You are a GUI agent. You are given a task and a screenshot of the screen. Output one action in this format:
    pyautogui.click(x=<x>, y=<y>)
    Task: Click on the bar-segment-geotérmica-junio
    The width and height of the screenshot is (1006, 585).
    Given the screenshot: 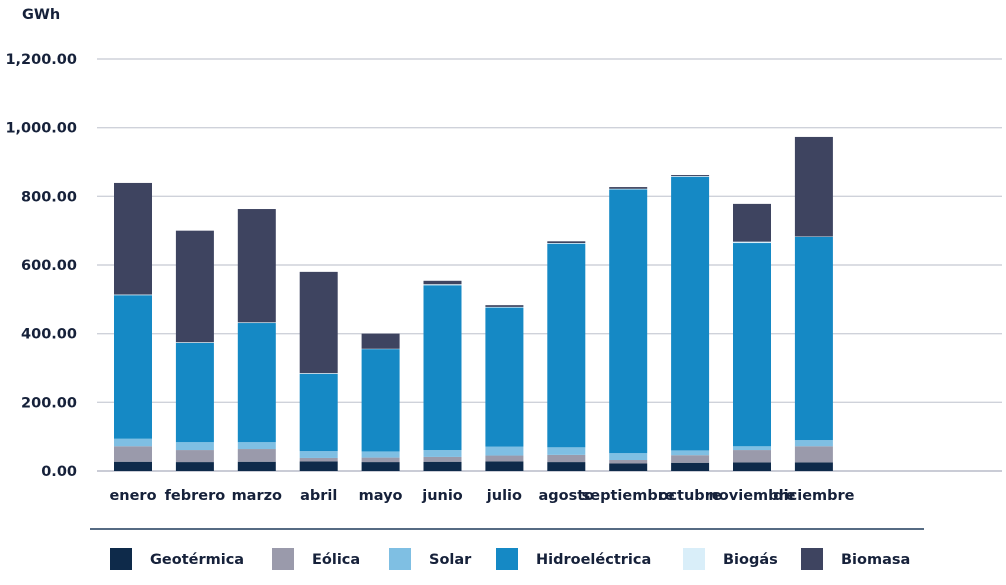 What is the action you would take?
    pyautogui.click(x=442, y=466)
    